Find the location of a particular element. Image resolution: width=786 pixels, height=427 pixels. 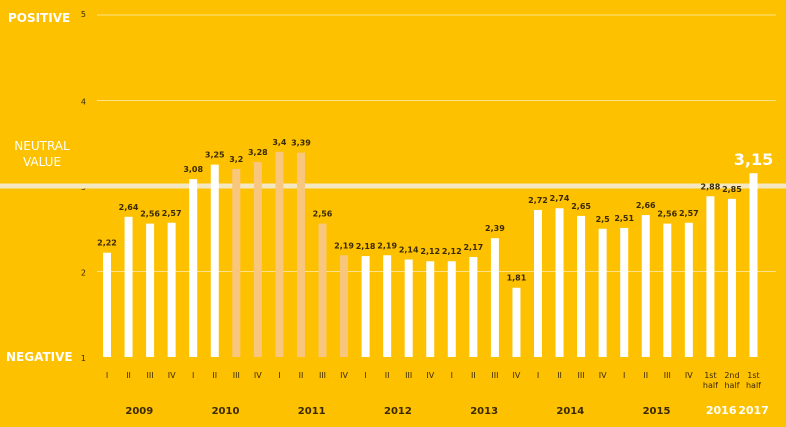

y-tick-label: 2 is located at coordinates (83, 273).